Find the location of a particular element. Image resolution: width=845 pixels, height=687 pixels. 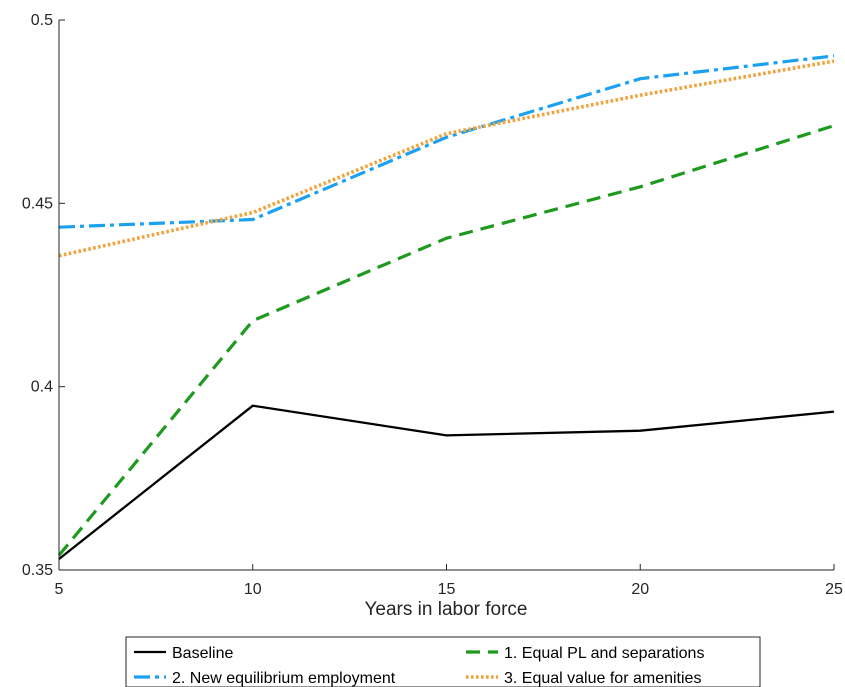

legend-label-3: 2. New equilibrium employment is located at coordinates (284, 678).